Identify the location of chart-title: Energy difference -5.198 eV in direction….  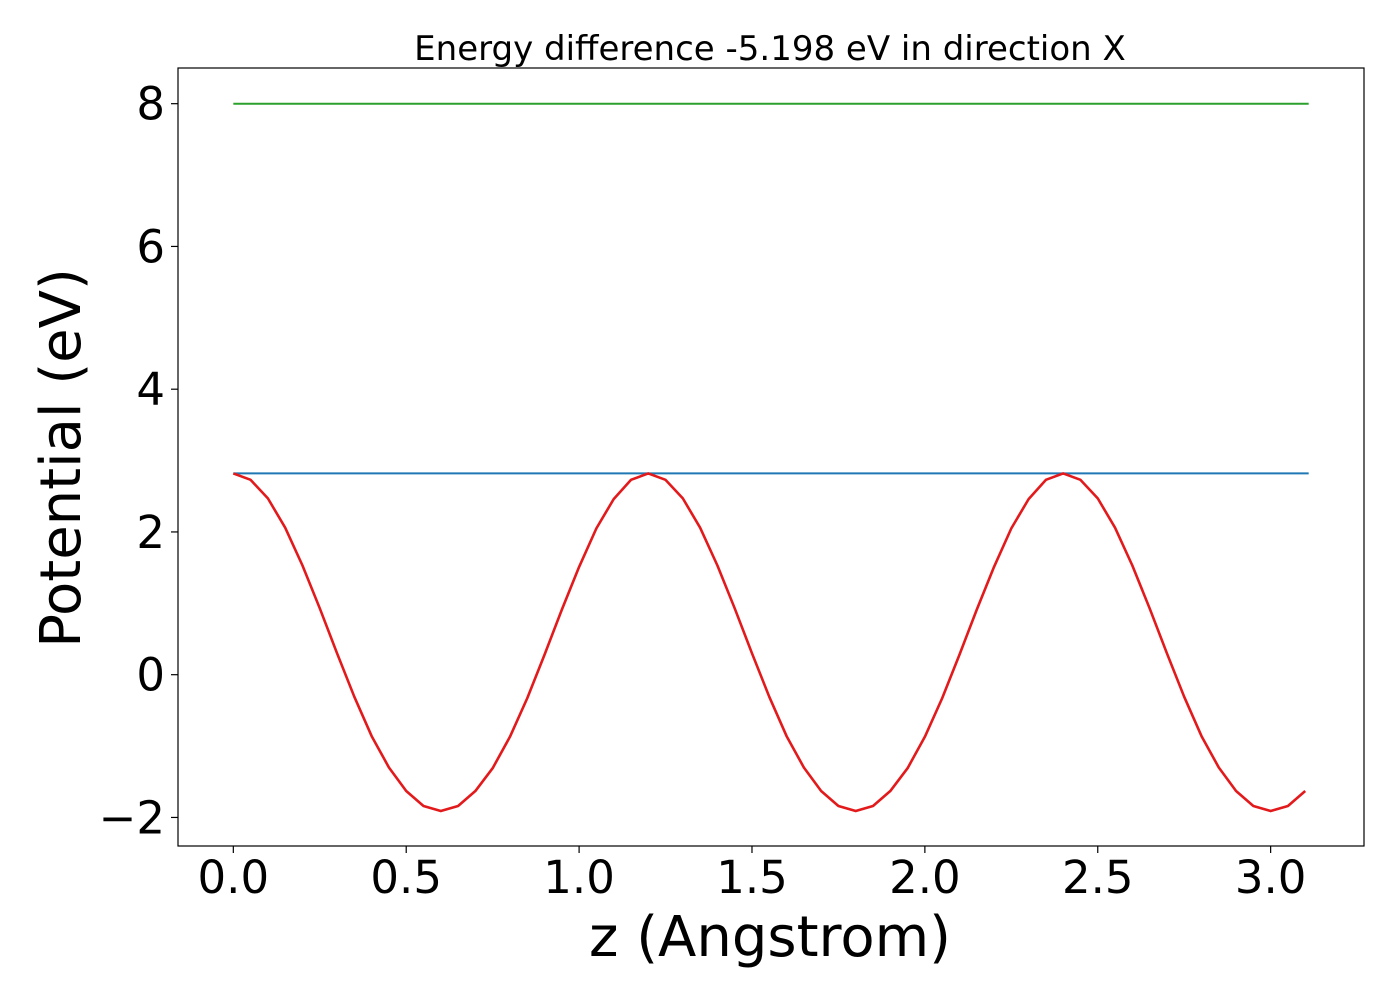
(770, 49).